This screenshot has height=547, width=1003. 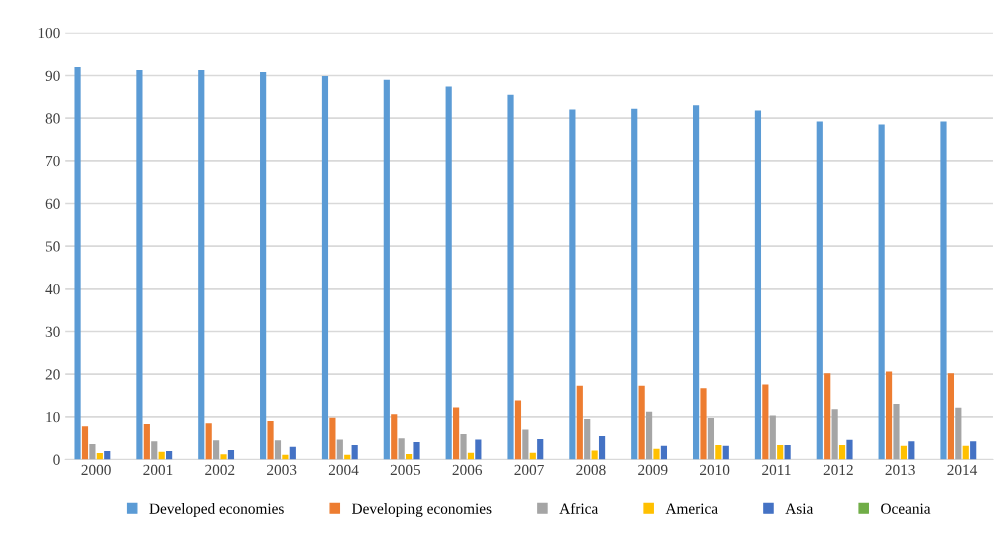 I want to click on x-tick-label: 2012, so click(x=838, y=470).